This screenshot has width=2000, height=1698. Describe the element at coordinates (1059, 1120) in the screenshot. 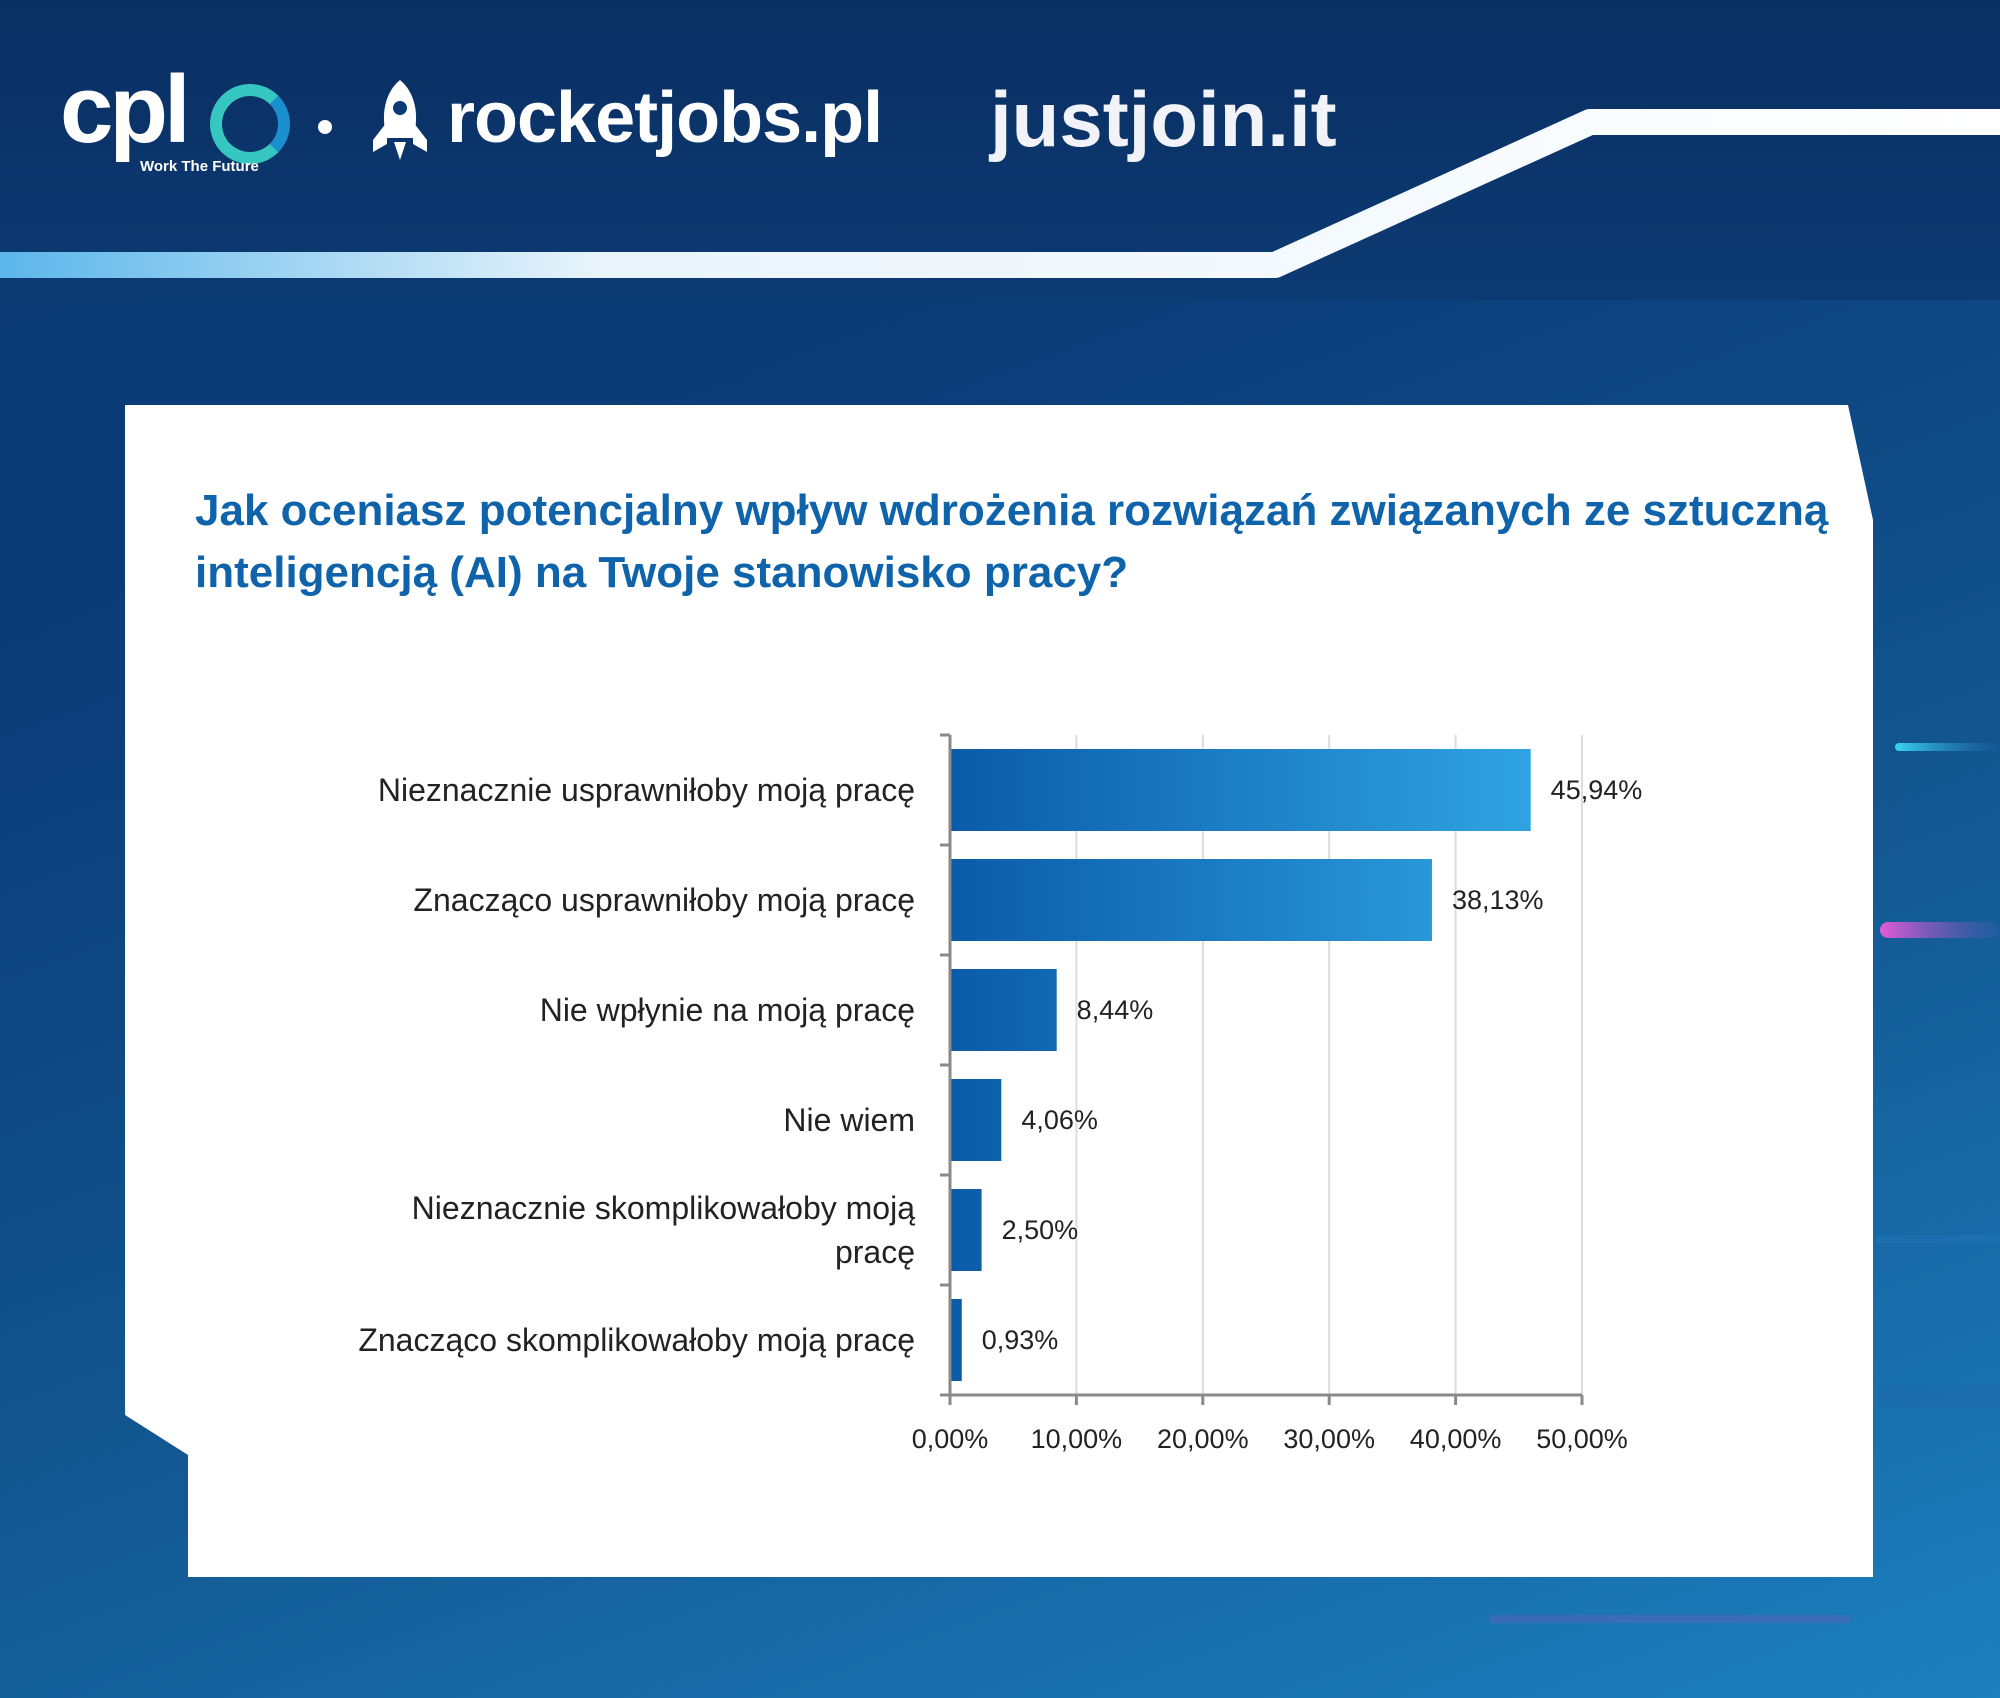

I see `bar-value-label: 4,06%` at that location.